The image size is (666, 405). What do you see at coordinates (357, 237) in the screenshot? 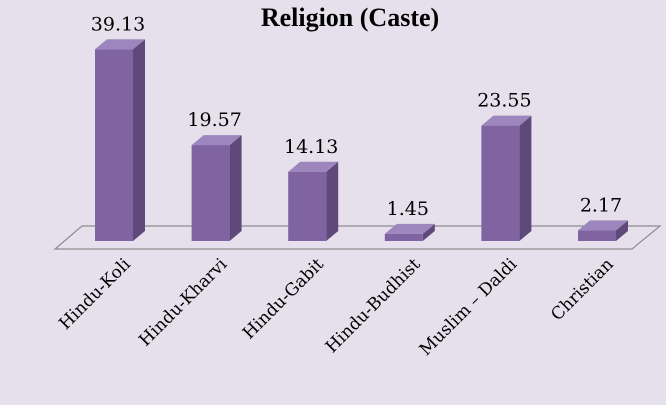
I see `floor` at bounding box center [357, 237].